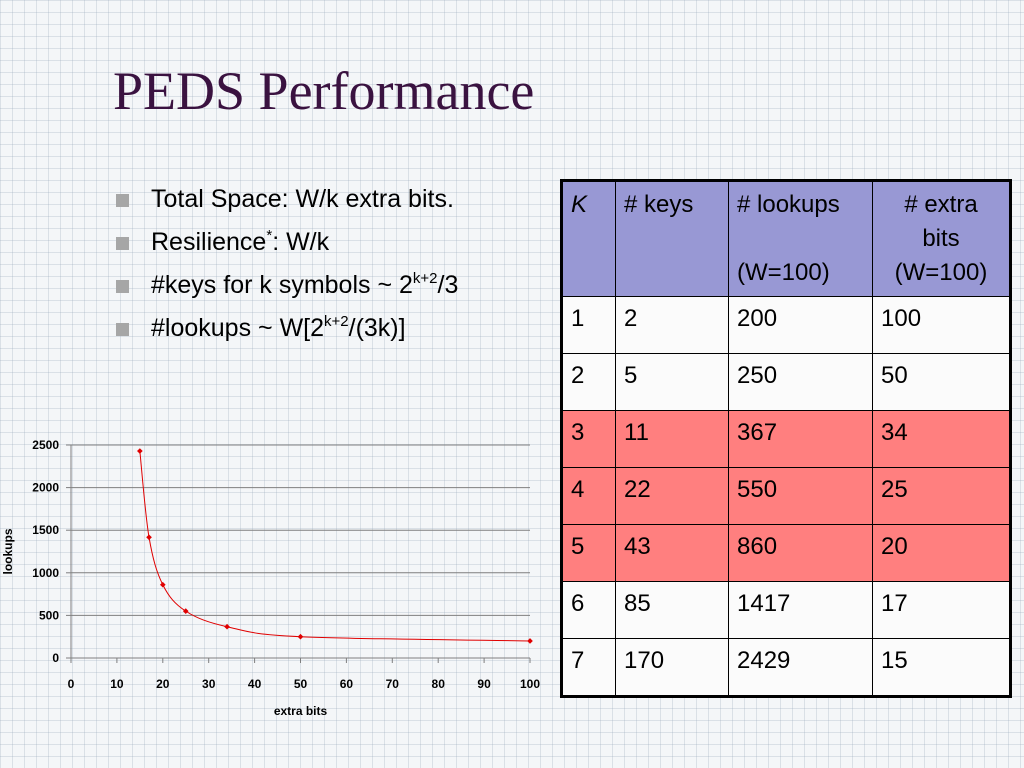 Image resolution: width=1024 pixels, height=768 pixels. Describe the element at coordinates (941, 610) in the screenshot. I see `cell-extra-bits: 17` at that location.